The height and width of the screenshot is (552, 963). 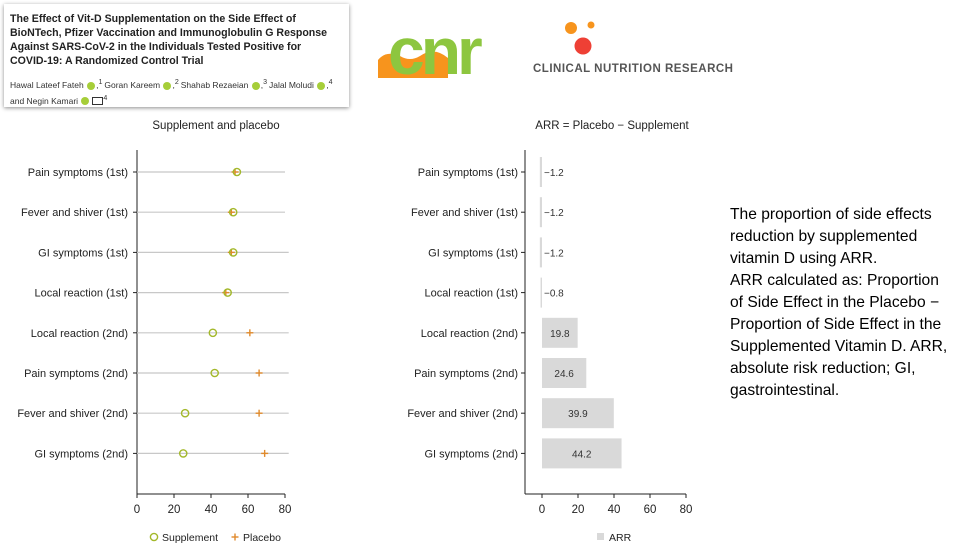 I want to click on author-name: Jalal Moludi, so click(x=293, y=84).